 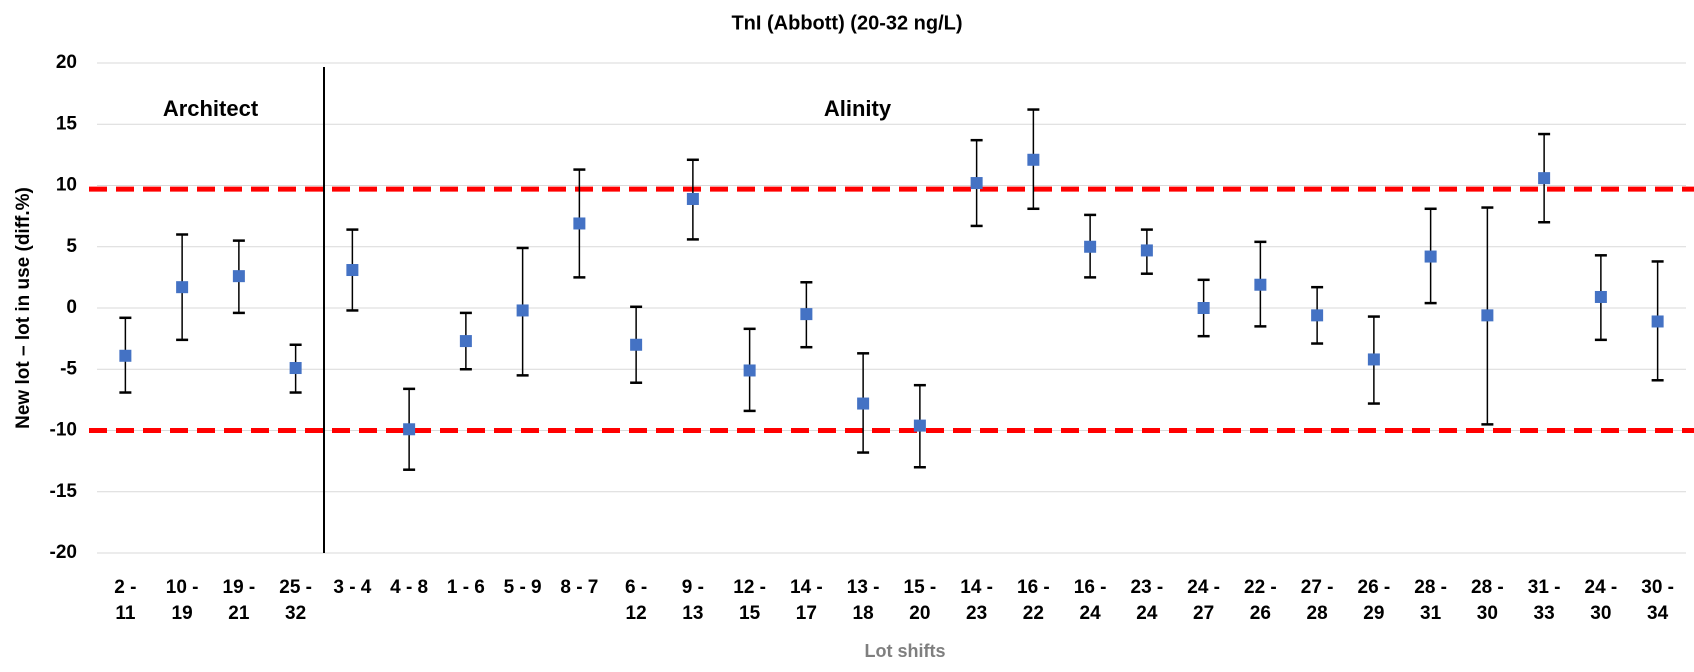 I want to click on x-tick-label: 1 - 6, so click(x=466, y=587).